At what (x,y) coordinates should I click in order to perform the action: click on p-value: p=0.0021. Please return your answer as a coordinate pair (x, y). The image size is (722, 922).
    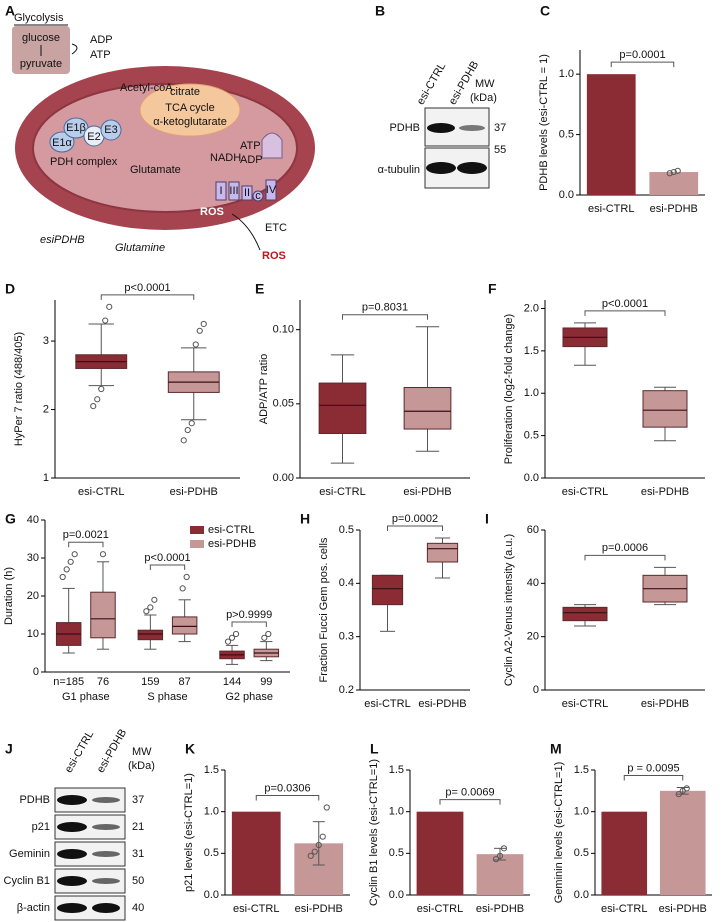
    Looking at the image, I should click on (86, 535).